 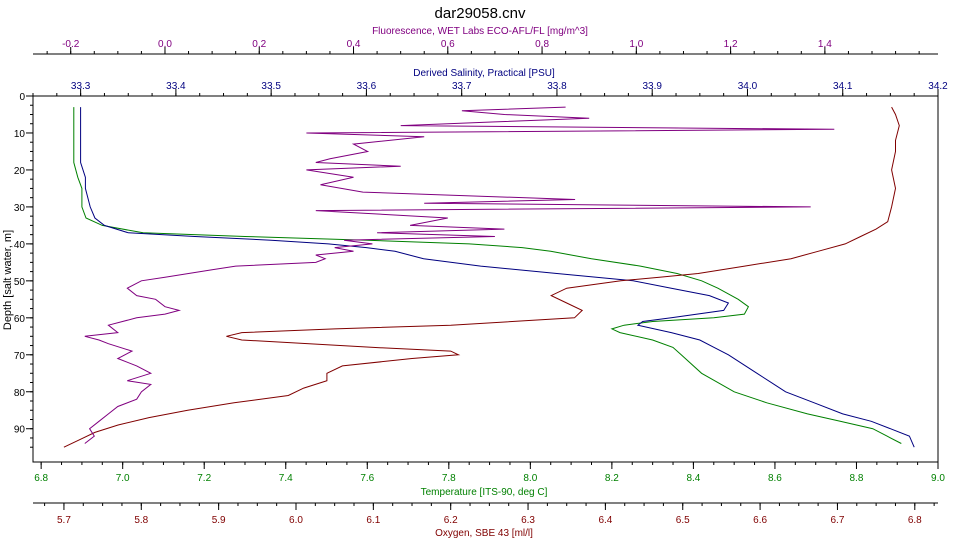 What do you see at coordinates (748, 86) in the screenshot?
I see `salinity-tick-label: 34.0` at bounding box center [748, 86].